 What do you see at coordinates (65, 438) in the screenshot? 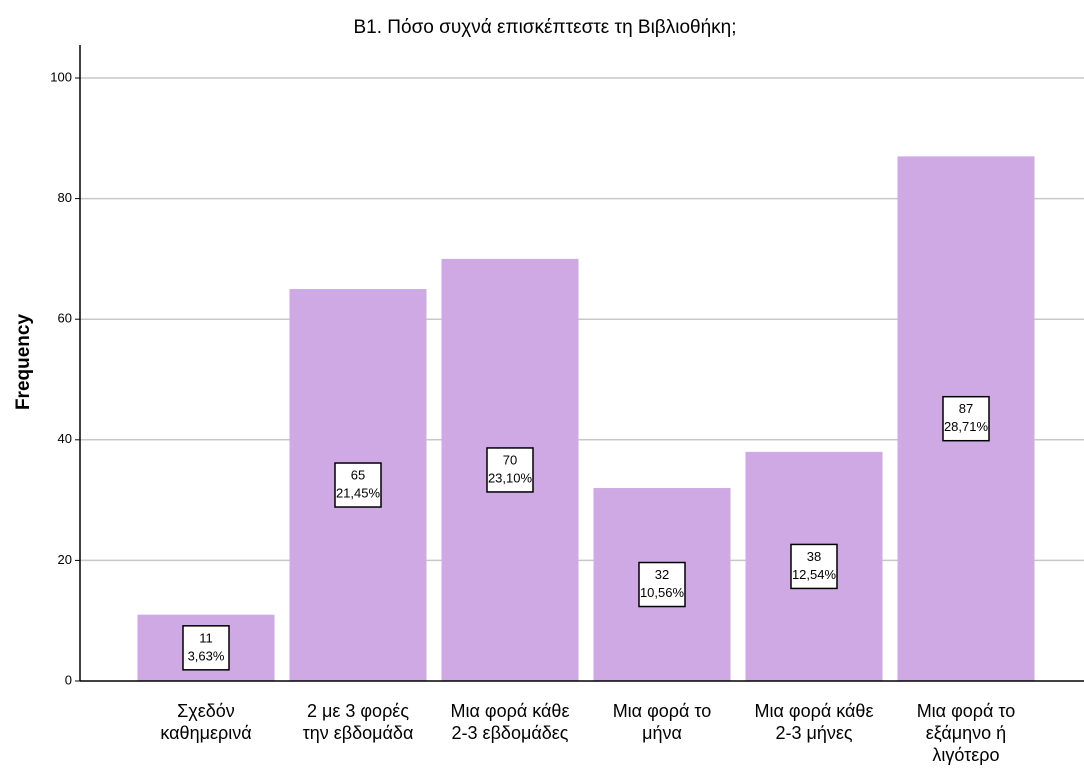
I see `y-tick-label: 40` at bounding box center [65, 438].